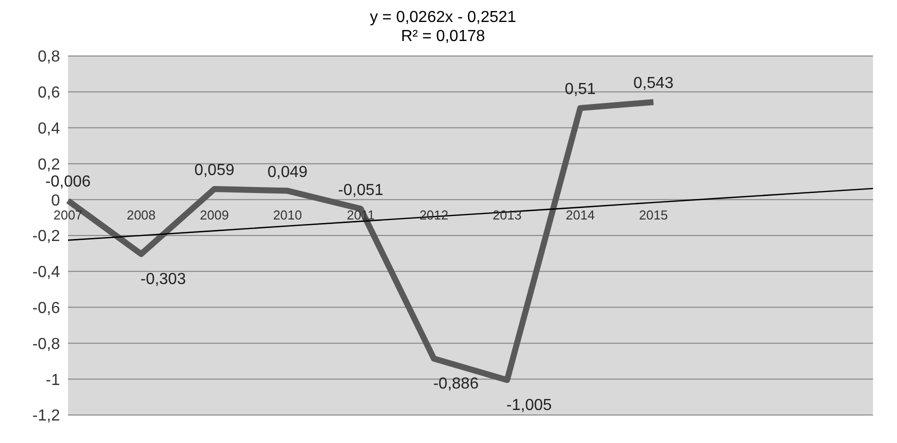 The width and height of the screenshot is (897, 443). I want to click on data-label: 0,049, so click(288, 172).